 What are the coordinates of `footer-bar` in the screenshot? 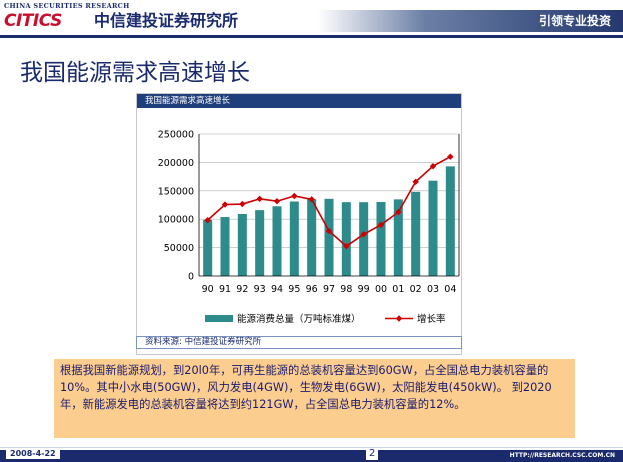 It's located at (311, 456).